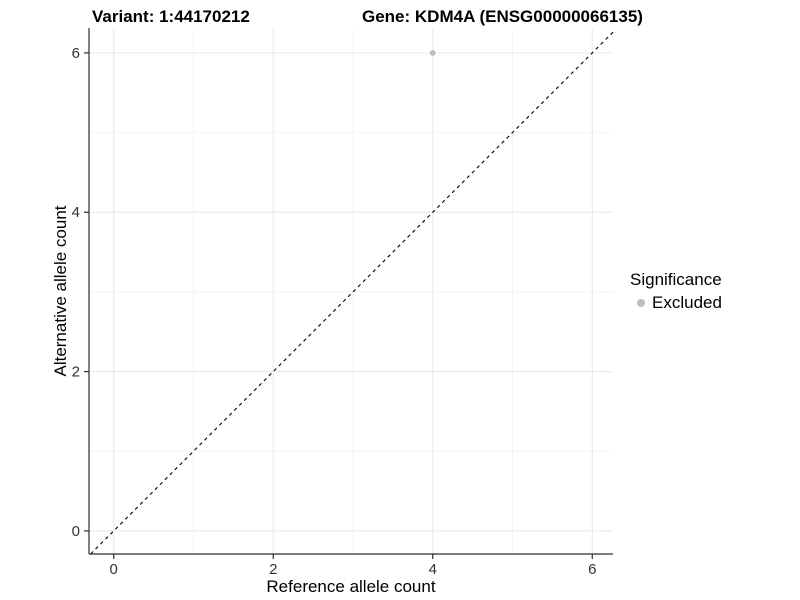 The image size is (800, 600). What do you see at coordinates (351, 586) in the screenshot?
I see `x-axis-title: Reference allele count` at bounding box center [351, 586].